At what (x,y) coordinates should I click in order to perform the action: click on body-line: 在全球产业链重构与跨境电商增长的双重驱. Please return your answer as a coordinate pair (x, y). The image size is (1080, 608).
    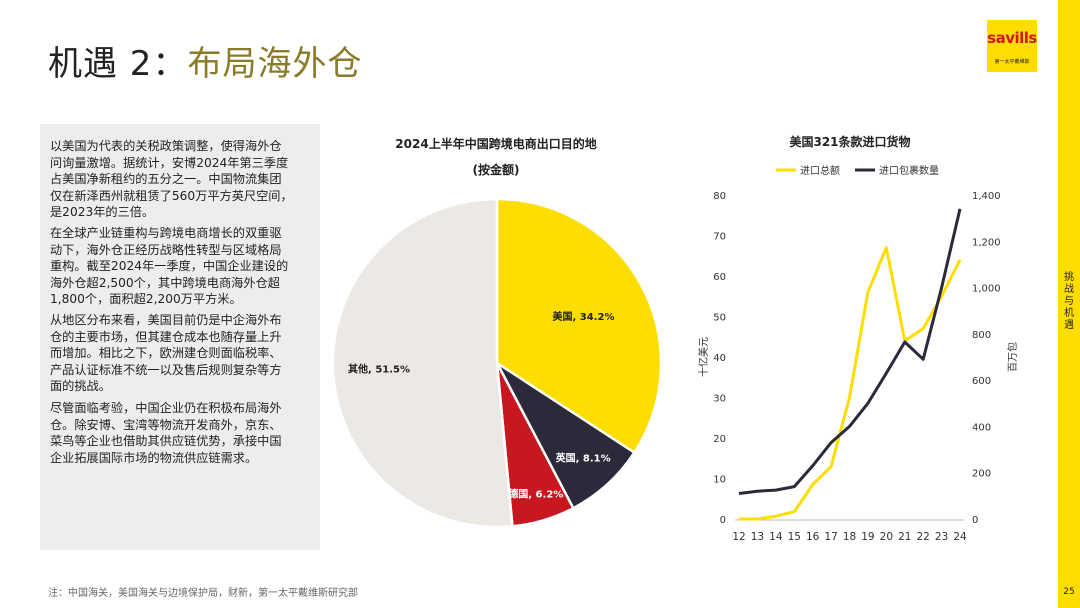
    Looking at the image, I should click on (166, 233).